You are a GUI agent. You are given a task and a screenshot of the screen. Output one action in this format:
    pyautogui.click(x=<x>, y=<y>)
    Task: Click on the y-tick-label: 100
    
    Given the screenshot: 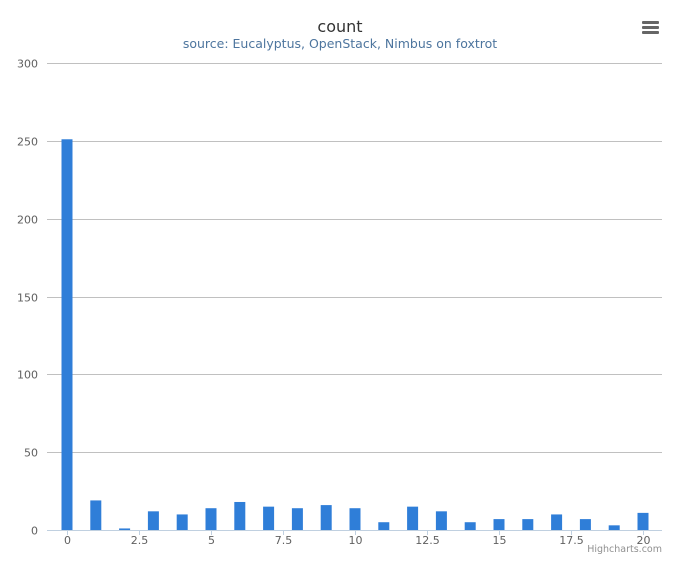 What is the action you would take?
    pyautogui.click(x=27, y=375)
    